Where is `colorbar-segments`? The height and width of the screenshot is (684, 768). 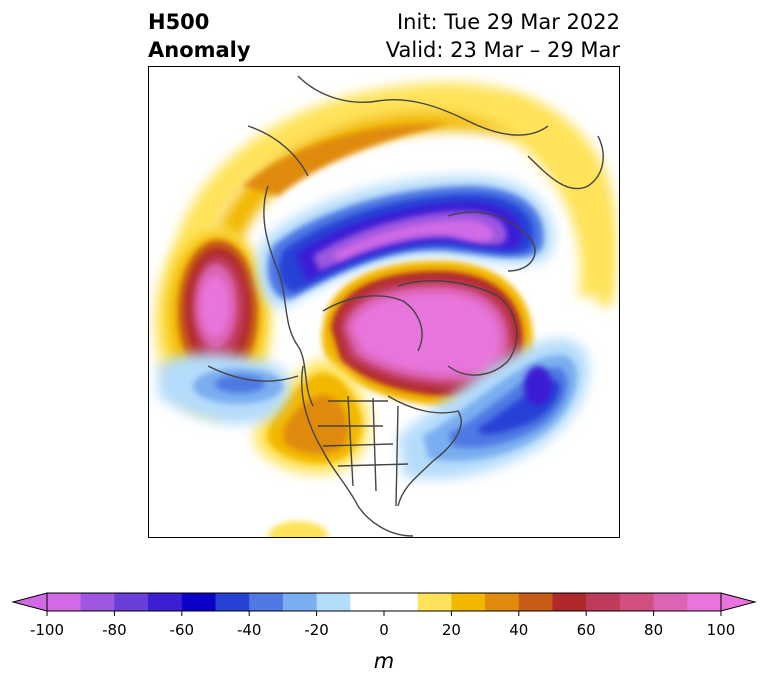
colorbar-segments is located at coordinates (384, 602).